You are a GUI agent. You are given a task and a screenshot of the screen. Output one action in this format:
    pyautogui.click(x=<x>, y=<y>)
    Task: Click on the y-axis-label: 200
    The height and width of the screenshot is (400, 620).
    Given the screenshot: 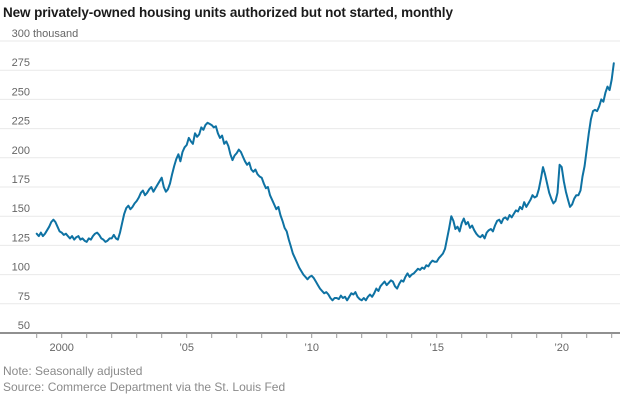 What is the action you would take?
    pyautogui.click(x=21, y=151)
    